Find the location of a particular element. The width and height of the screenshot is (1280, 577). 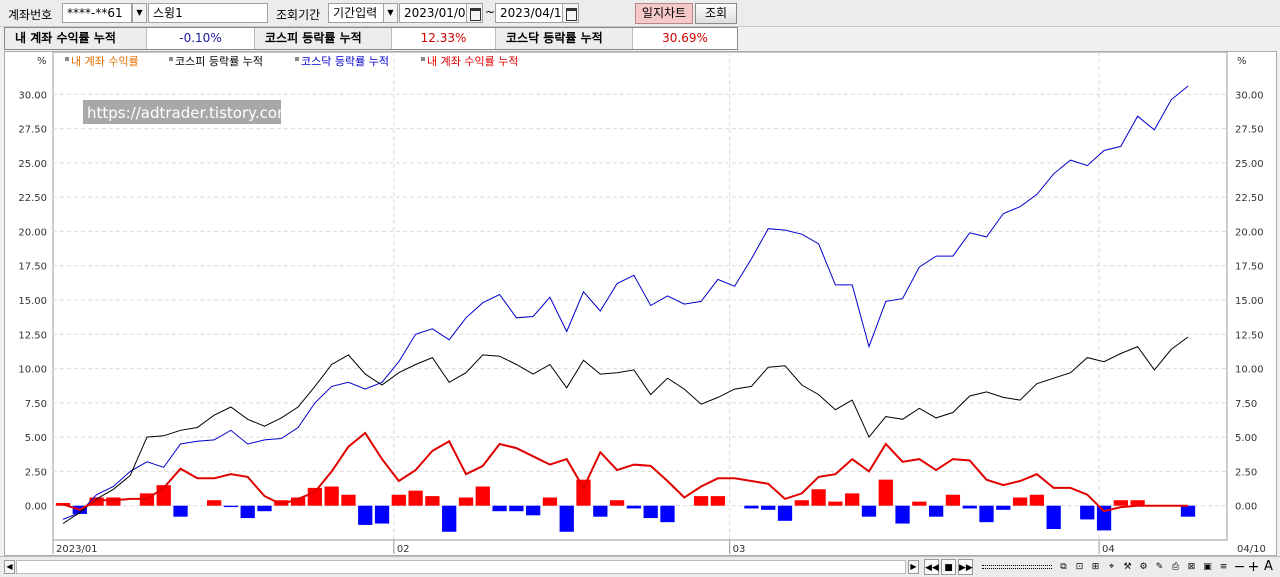

date-to-field: 2023/04/10 is located at coordinates (529, 13).